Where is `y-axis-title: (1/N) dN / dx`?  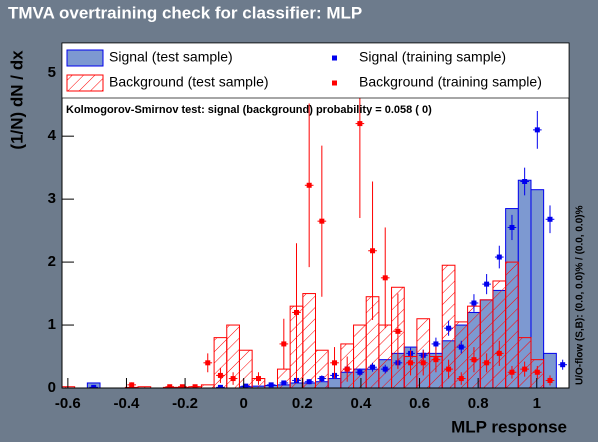 y-axis-title: (1/N) dN / dx is located at coordinates (16, 100).